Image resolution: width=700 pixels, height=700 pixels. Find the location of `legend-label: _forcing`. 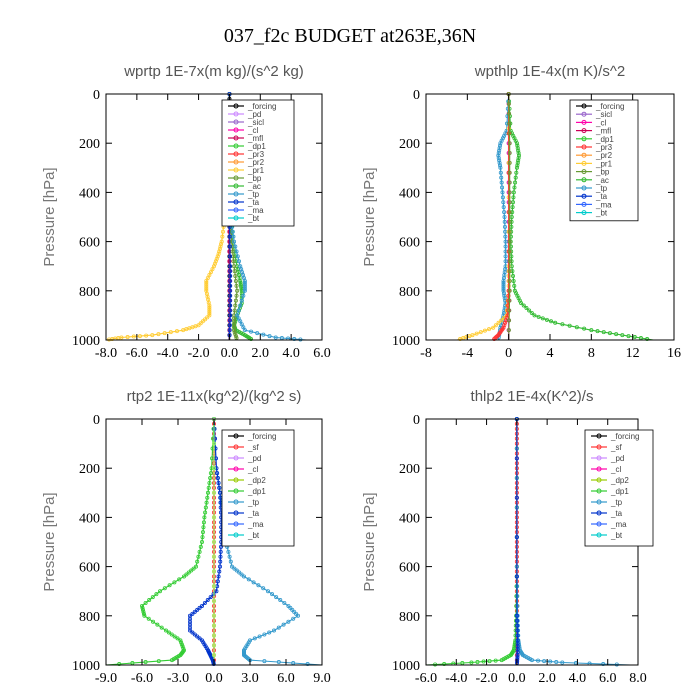

legend-label: _forcing is located at coordinates (609, 106).